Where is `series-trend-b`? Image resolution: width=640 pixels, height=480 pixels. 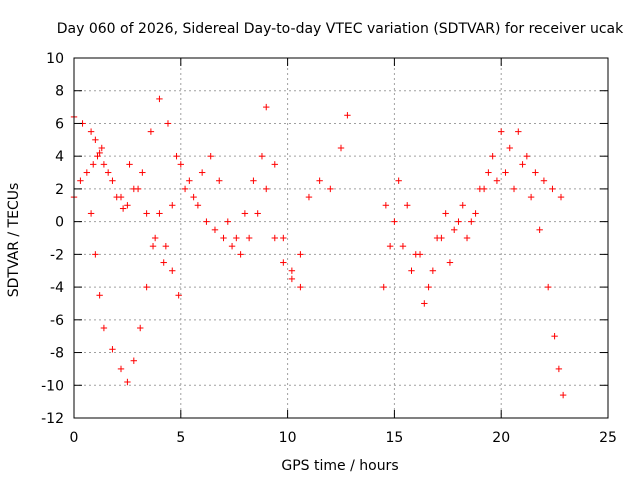
series-trend-b is located at coordinates (187, 213).